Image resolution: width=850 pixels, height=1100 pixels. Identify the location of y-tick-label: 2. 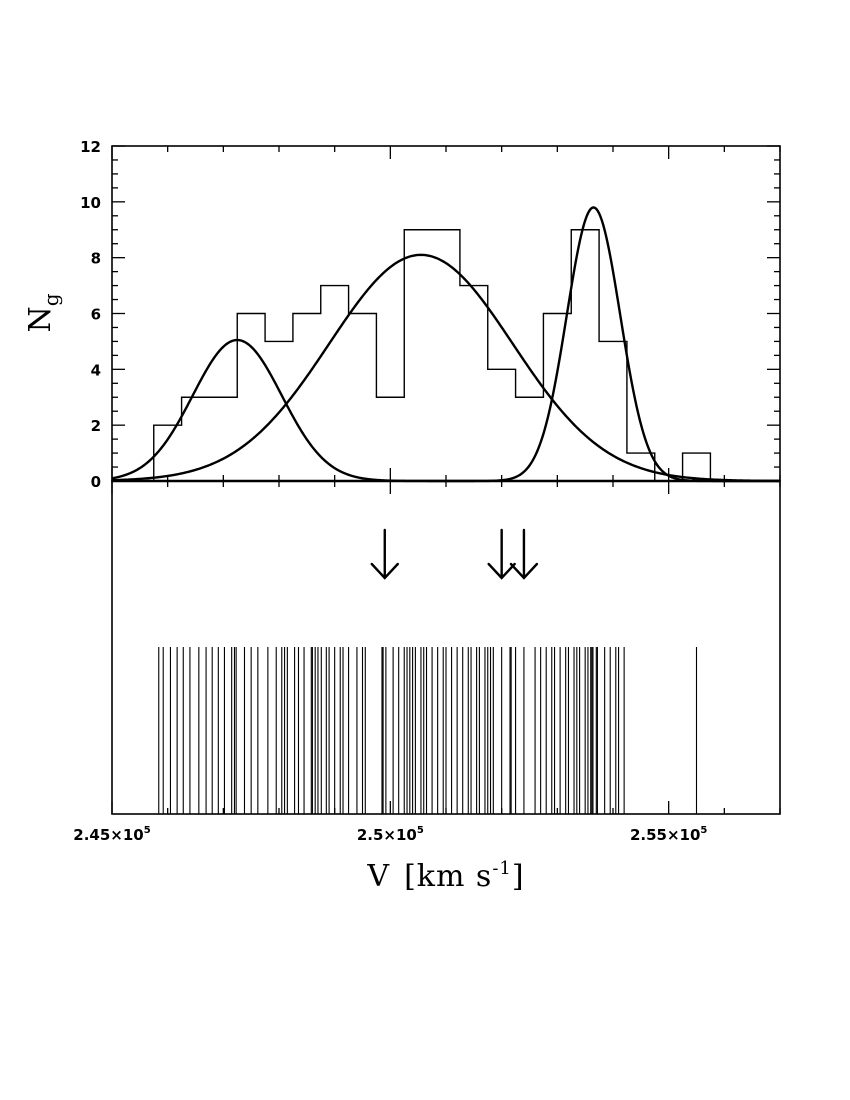
(96, 426).